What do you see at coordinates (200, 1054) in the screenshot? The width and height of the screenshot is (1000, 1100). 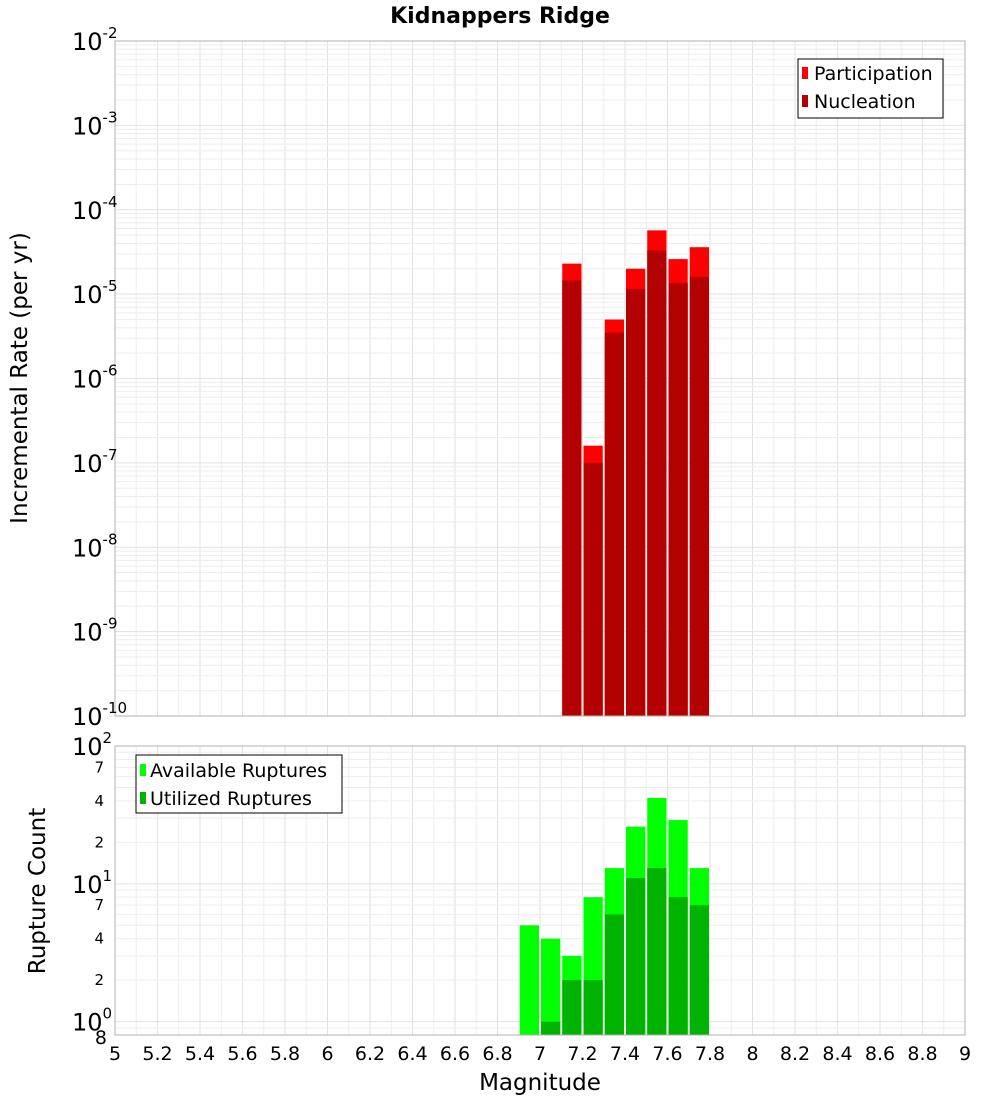 I see `x-tick-label: 5.4` at bounding box center [200, 1054].